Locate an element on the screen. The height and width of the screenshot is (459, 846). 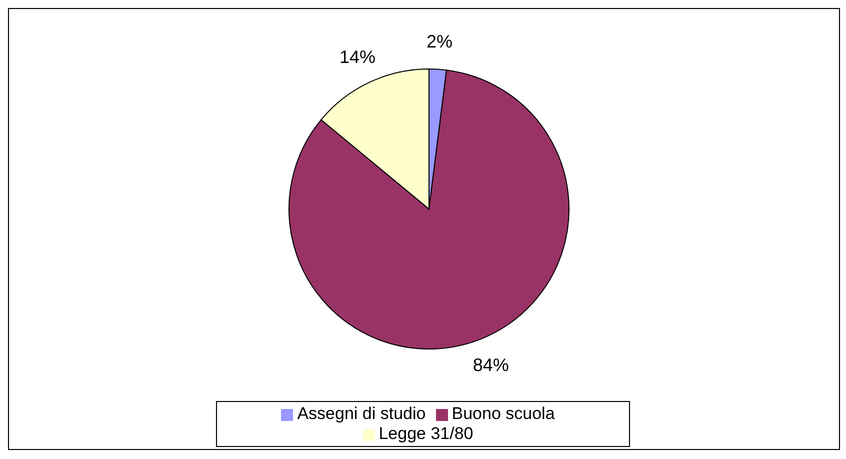
legend-label: Legge 31/80 is located at coordinates (426, 433).